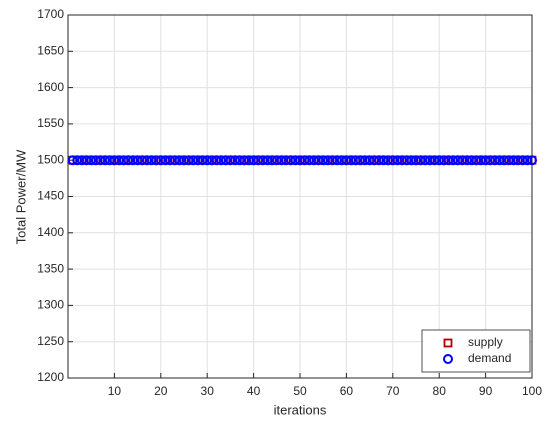 The width and height of the screenshot is (550, 427). I want to click on x-tick-label: 80, so click(440, 391).